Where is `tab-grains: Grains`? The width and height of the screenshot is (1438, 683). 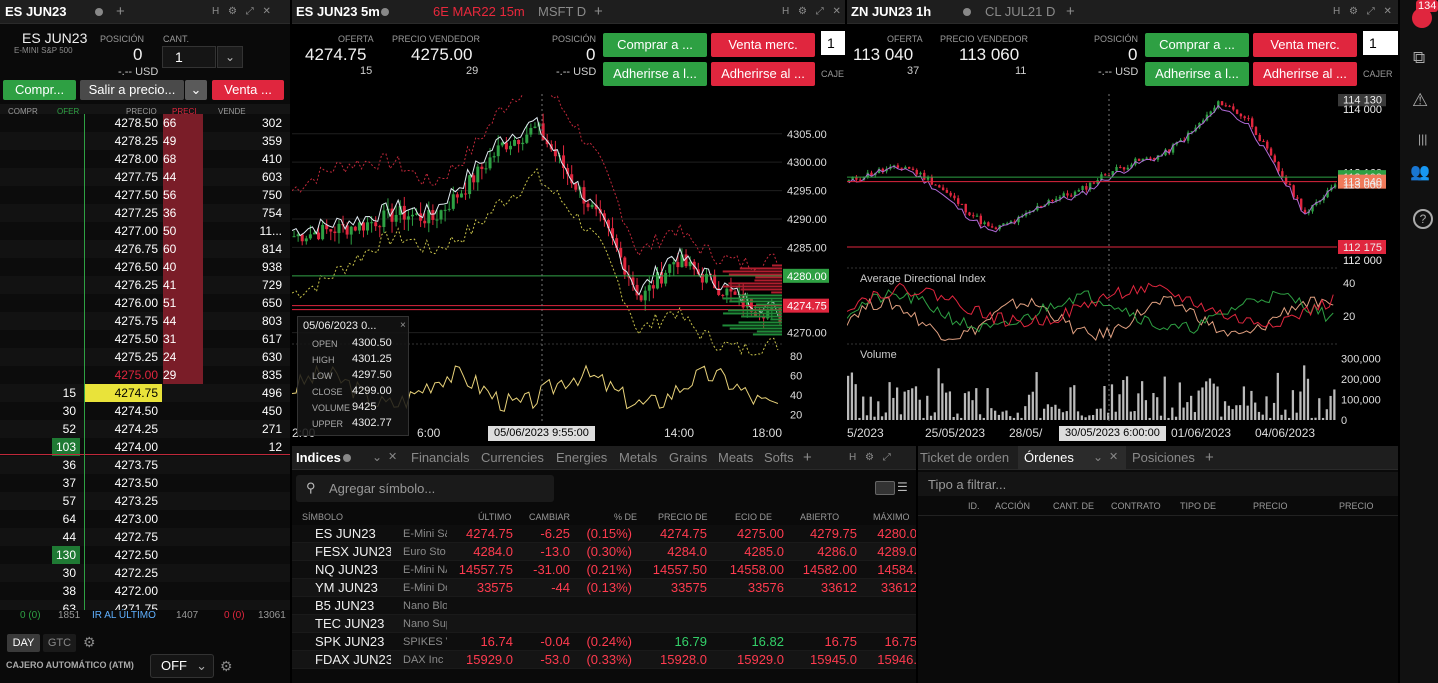
tab-grains: Grains is located at coordinates (688, 457).